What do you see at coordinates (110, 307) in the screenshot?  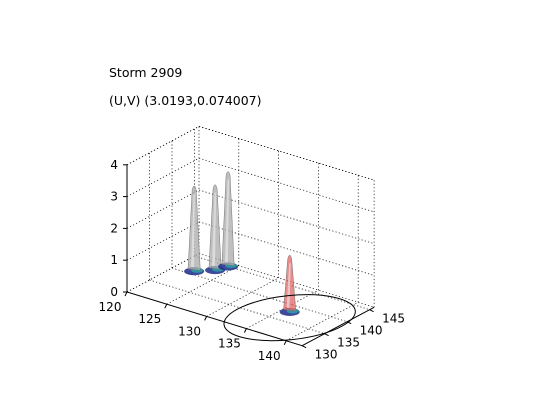 I see `x-tick-label: 120` at bounding box center [110, 307].